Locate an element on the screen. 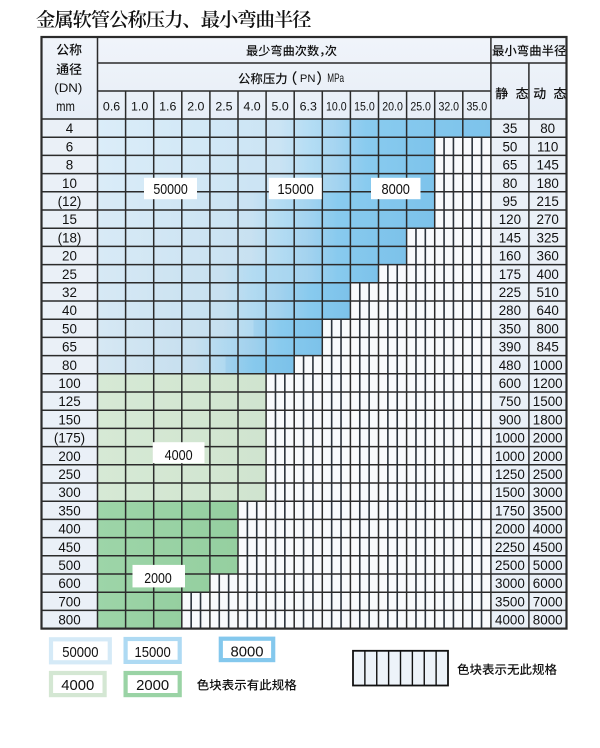 The width and height of the screenshot is (600, 748). svg-text: 1250 is located at coordinates (510, 474).